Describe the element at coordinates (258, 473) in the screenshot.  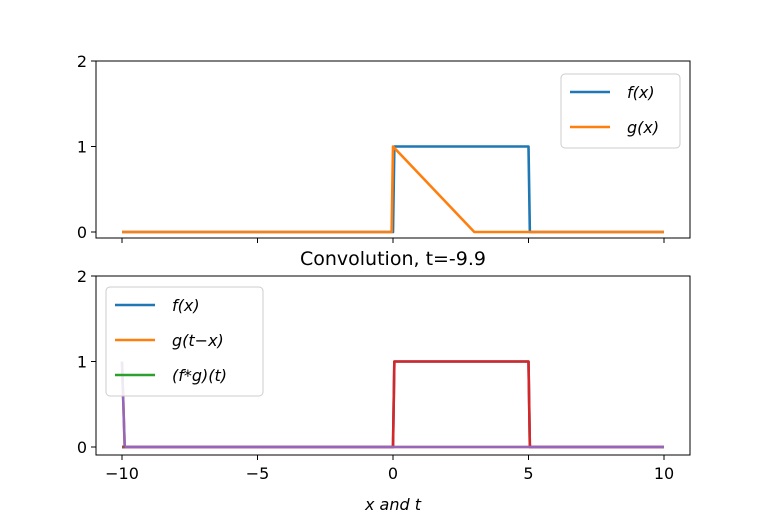
I see `x-tick-label: −5` at that location.